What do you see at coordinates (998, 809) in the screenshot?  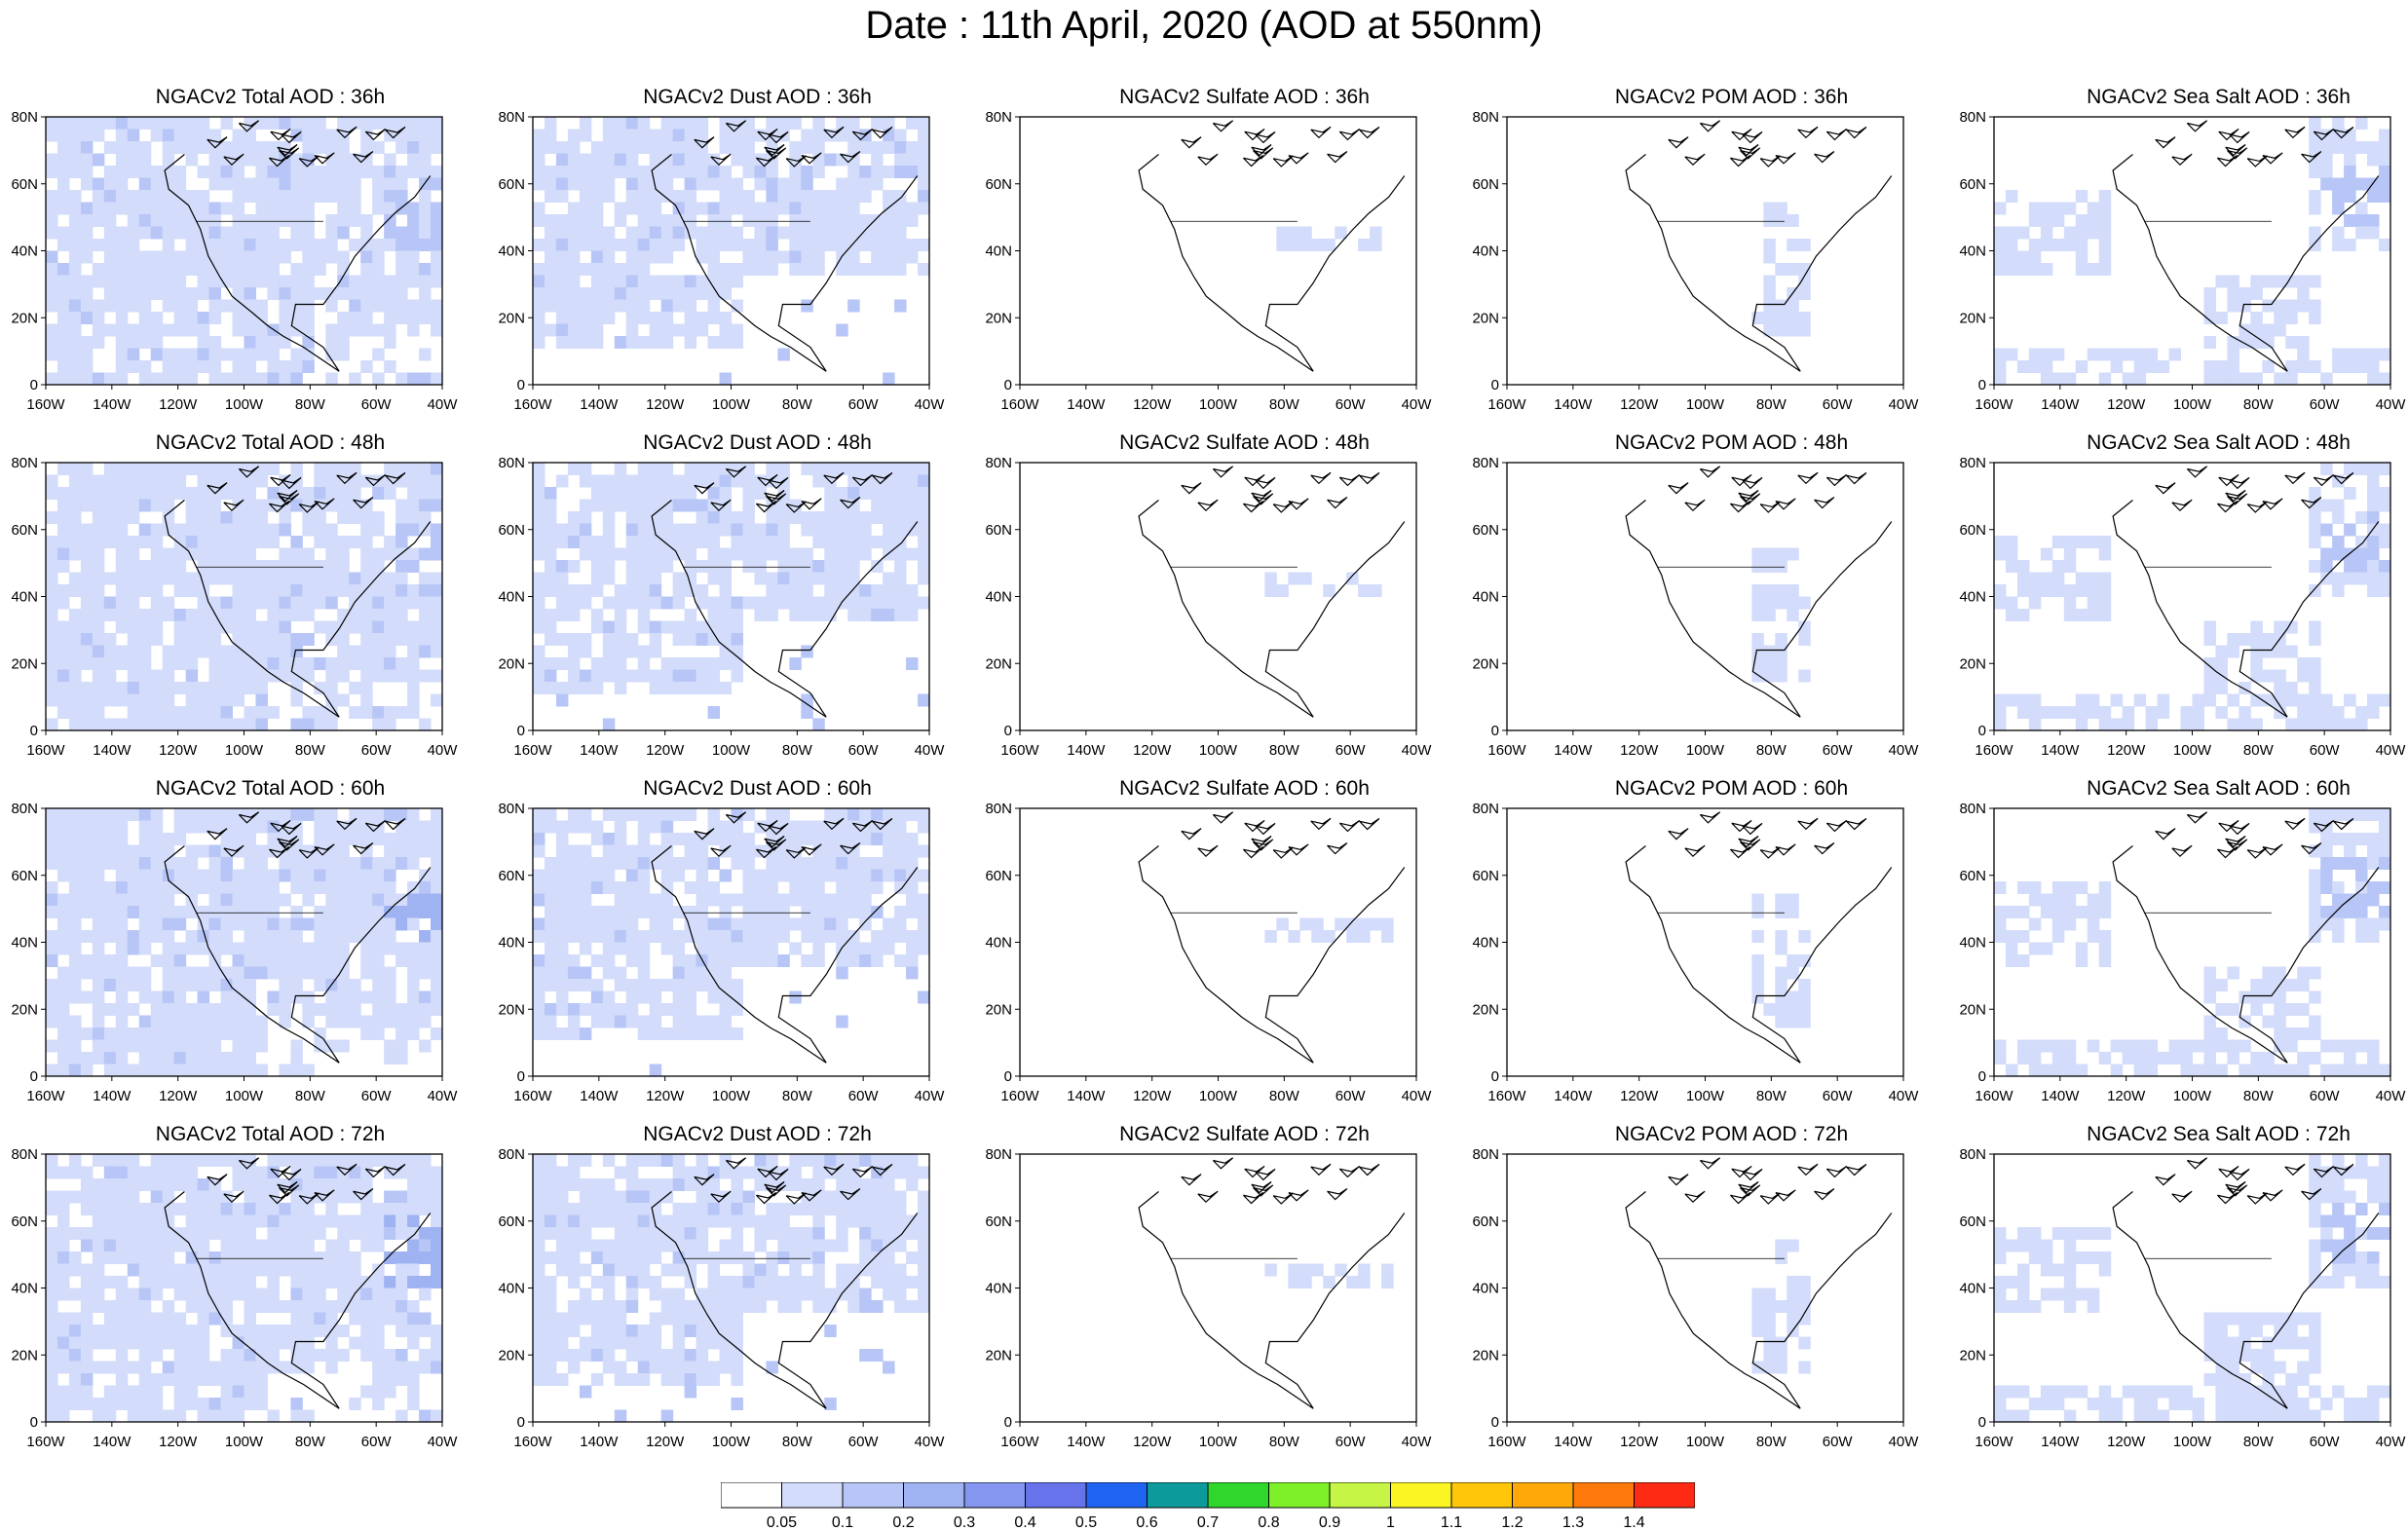 I see `lat-tick-label: 80N` at bounding box center [998, 809].